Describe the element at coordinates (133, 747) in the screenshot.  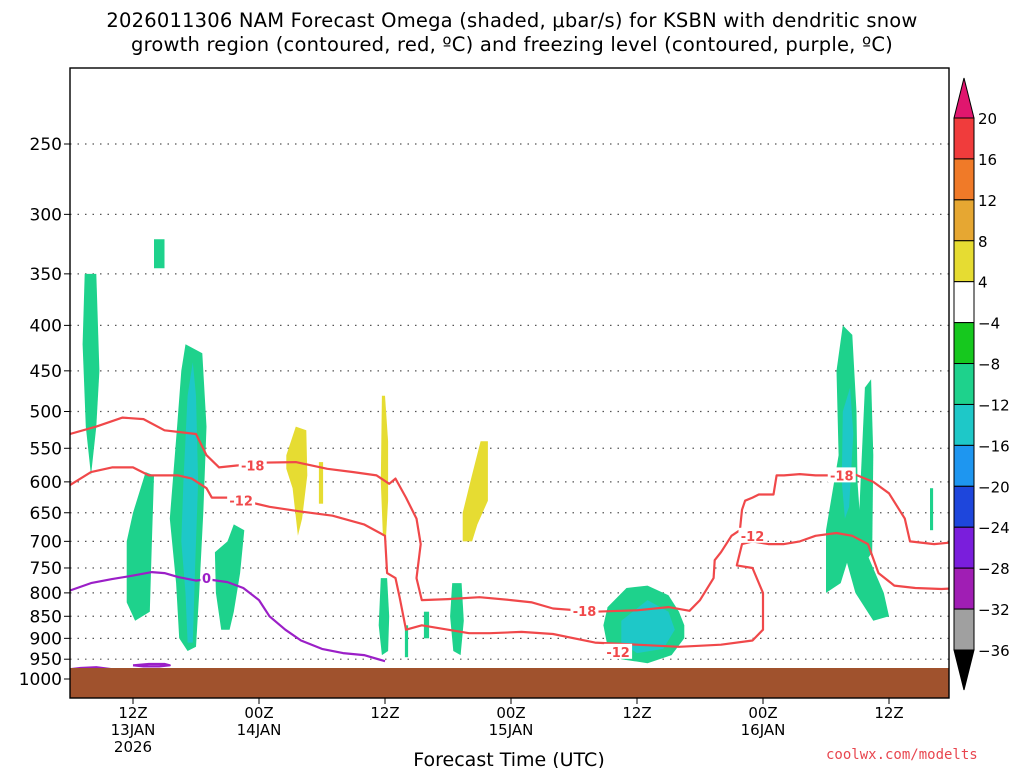
I see `x-tick-label: 2026` at that location.